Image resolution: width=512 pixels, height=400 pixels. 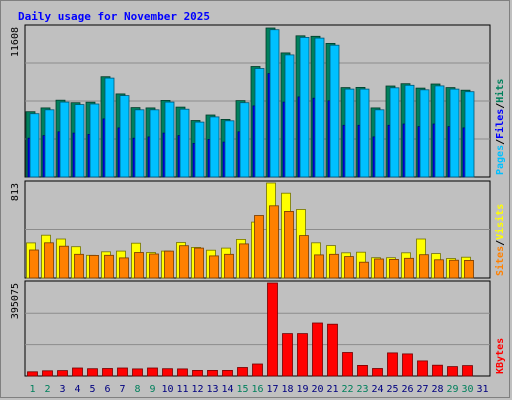 I want to click on x-label-19: 19, so click(x=302, y=389).